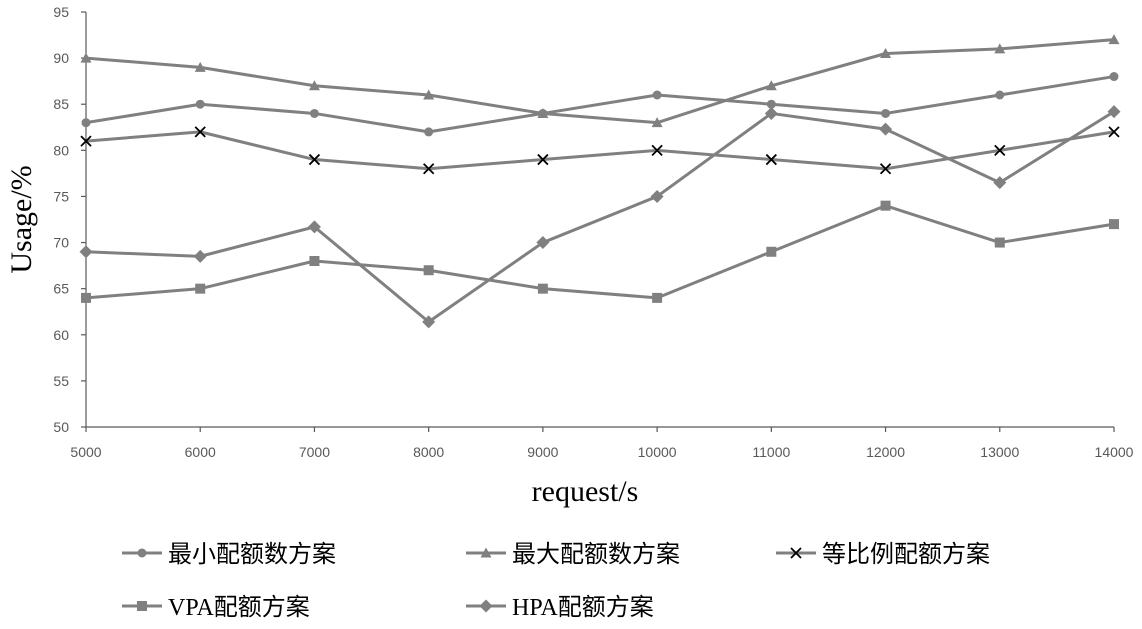 The height and width of the screenshot is (629, 1142). Describe the element at coordinates (61, 58) in the screenshot. I see `y-tick-label: 90` at that location.